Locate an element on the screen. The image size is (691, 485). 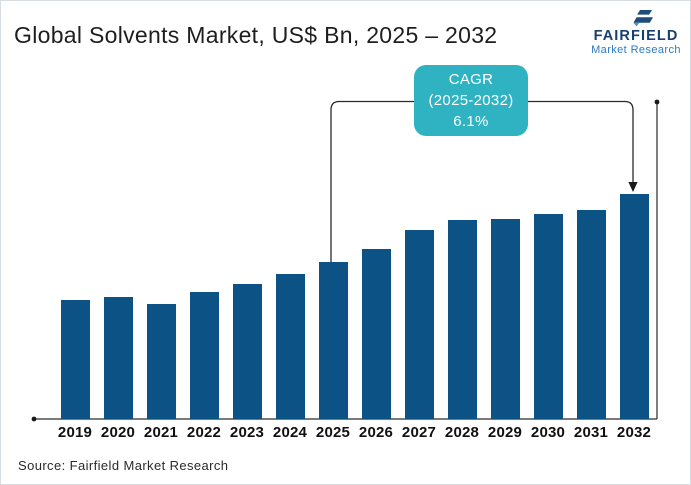
bar-2022 is located at coordinates (204, 355).